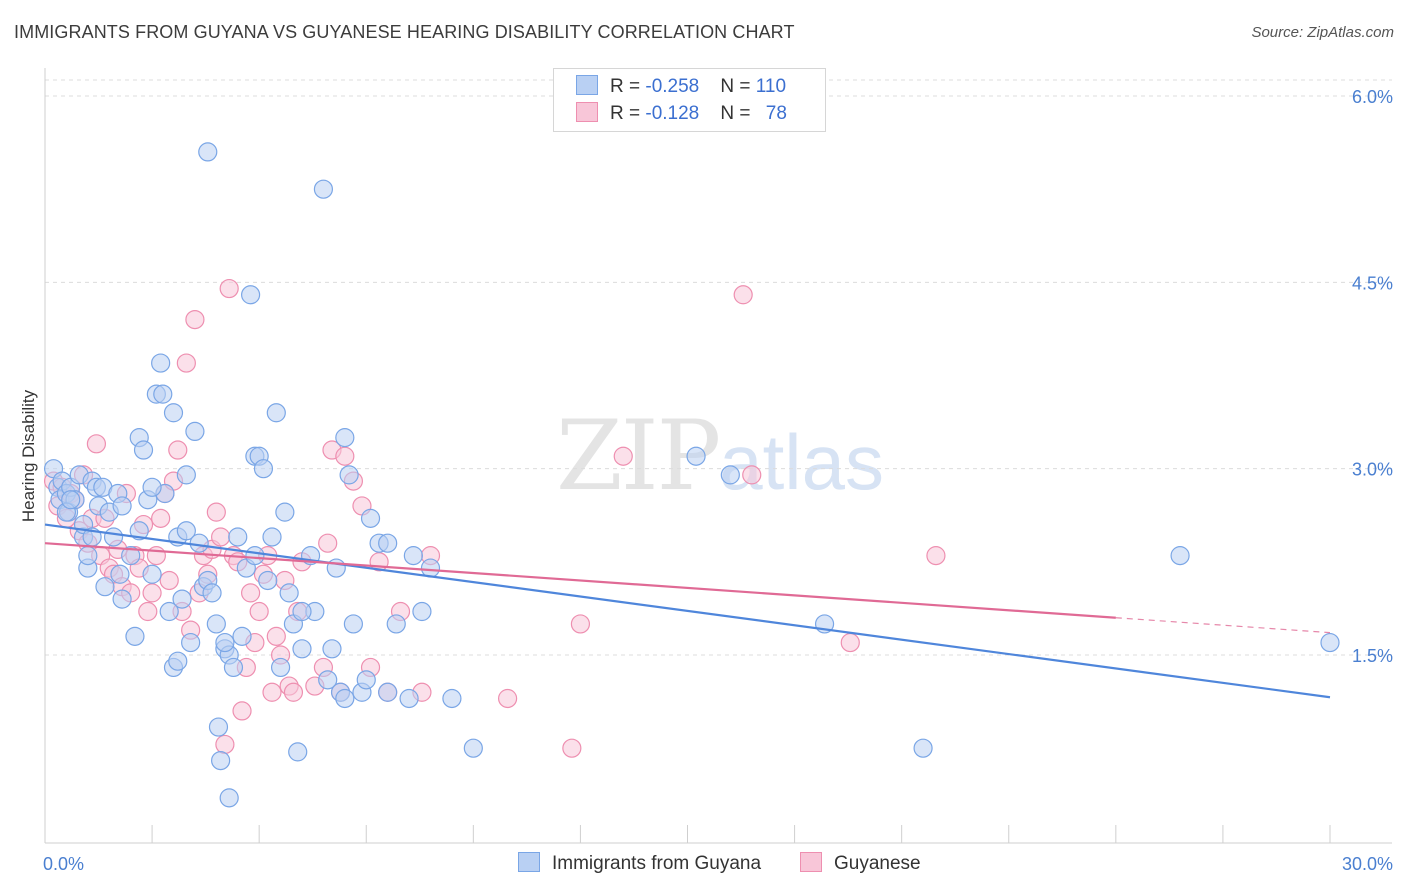 This screenshot has width=1406, height=892. I want to click on watermark: ZIPatlas, so click(720, 456).